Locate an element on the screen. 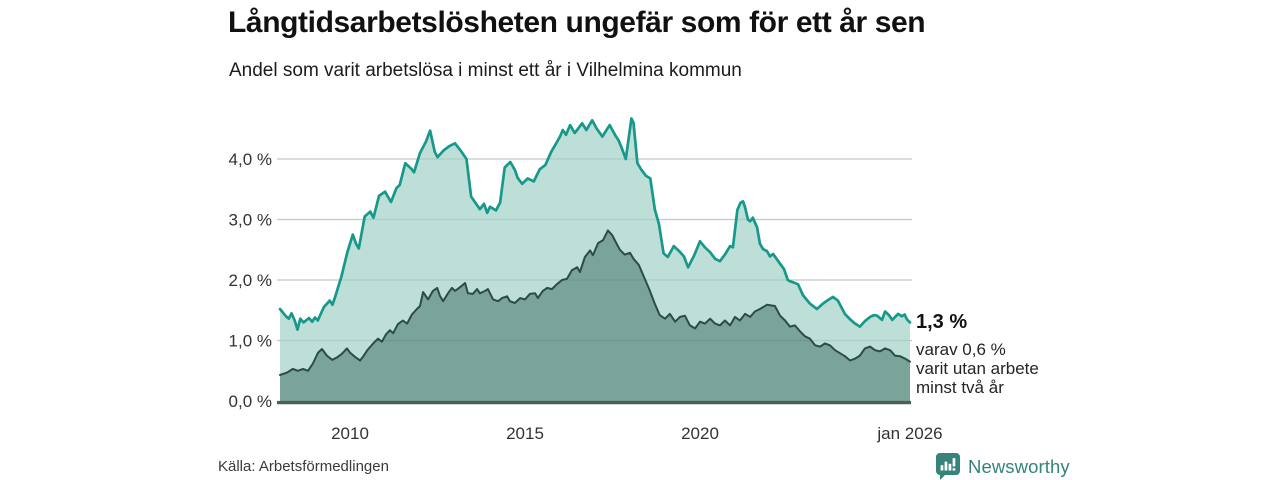 This screenshot has height=480, width=1280. end-value-subline-3: minst två år is located at coordinates (960, 387).